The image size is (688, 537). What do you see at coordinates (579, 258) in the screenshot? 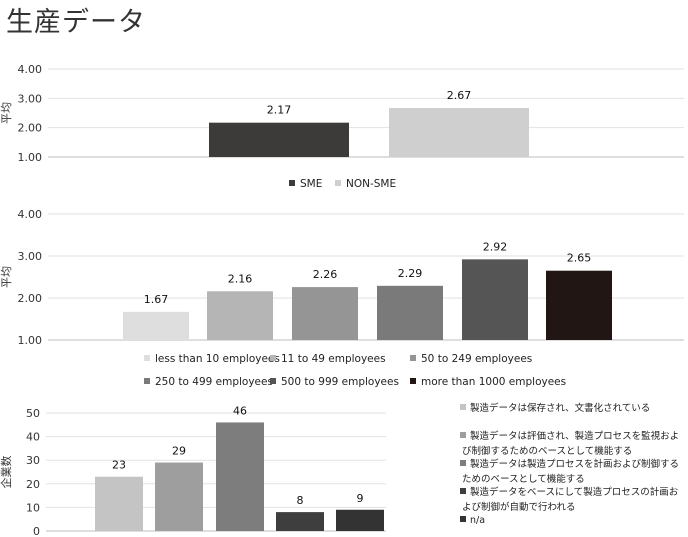
I see `chart2-data-label: 2.65` at bounding box center [579, 258].